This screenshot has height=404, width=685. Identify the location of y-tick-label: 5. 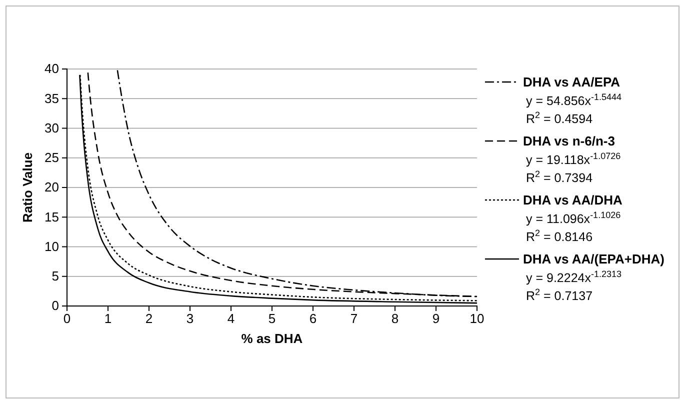
(55, 276).